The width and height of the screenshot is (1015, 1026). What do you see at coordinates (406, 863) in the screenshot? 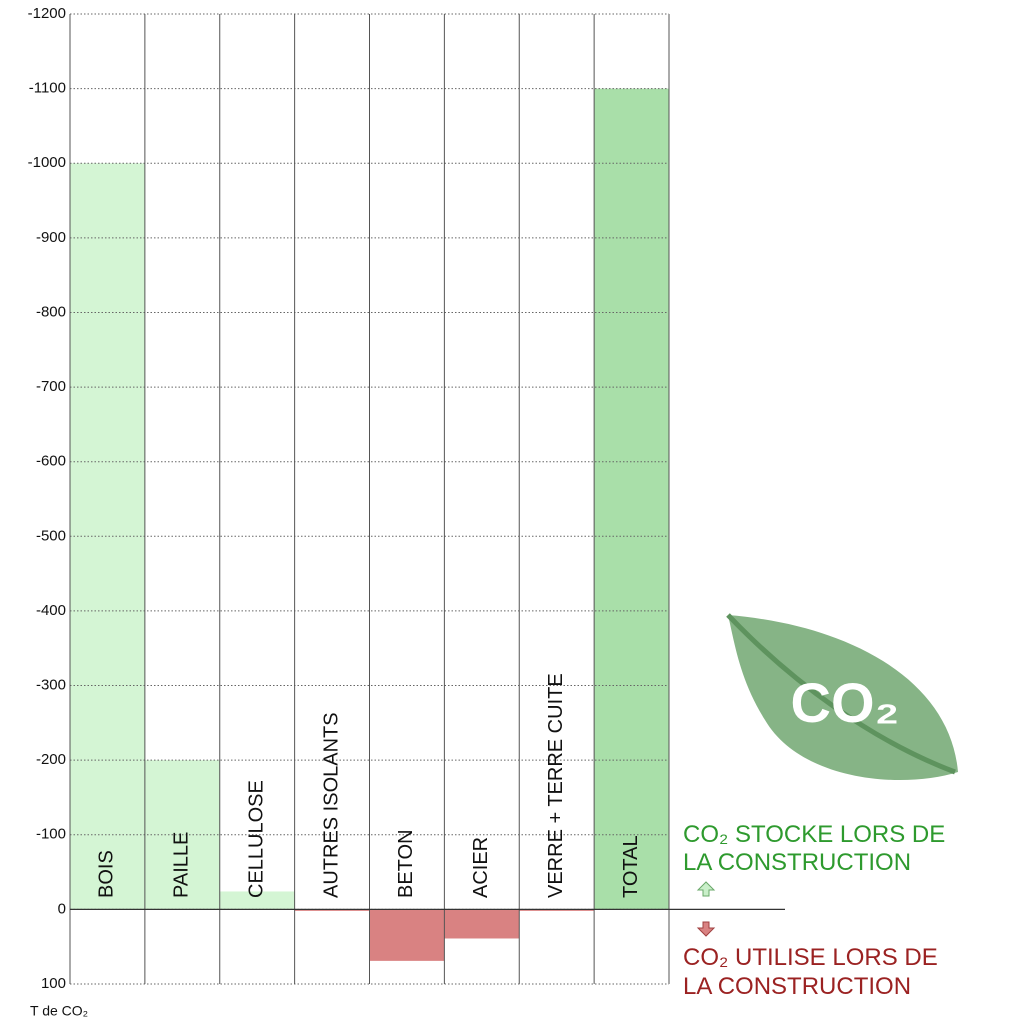
I see `x-tick-label: BETON` at bounding box center [406, 863].